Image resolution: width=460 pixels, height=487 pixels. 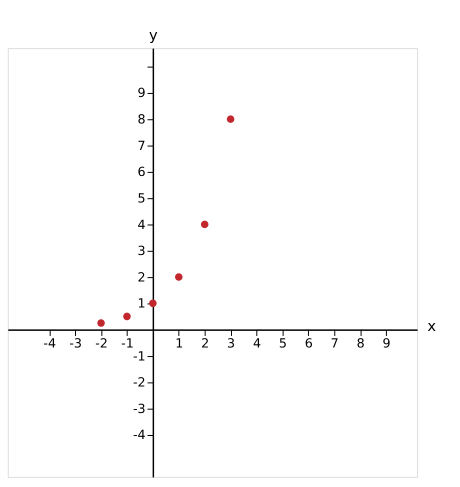 I want to click on x-tick-label: 6, so click(x=308, y=343).